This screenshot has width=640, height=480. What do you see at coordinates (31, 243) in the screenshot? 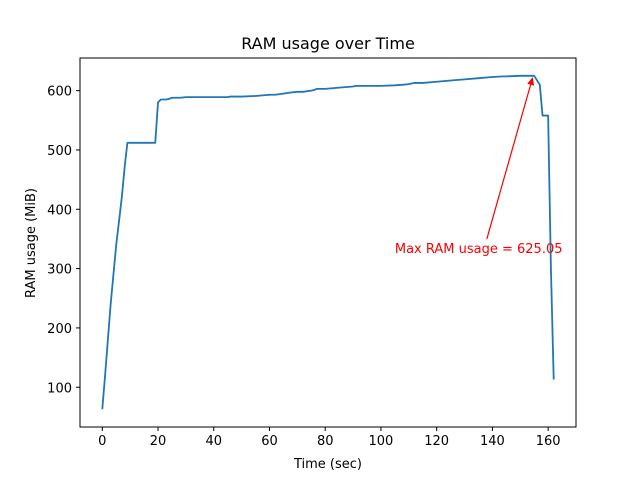
I see `y-axis-label: RAM usage (MiB)` at bounding box center [31, 243].